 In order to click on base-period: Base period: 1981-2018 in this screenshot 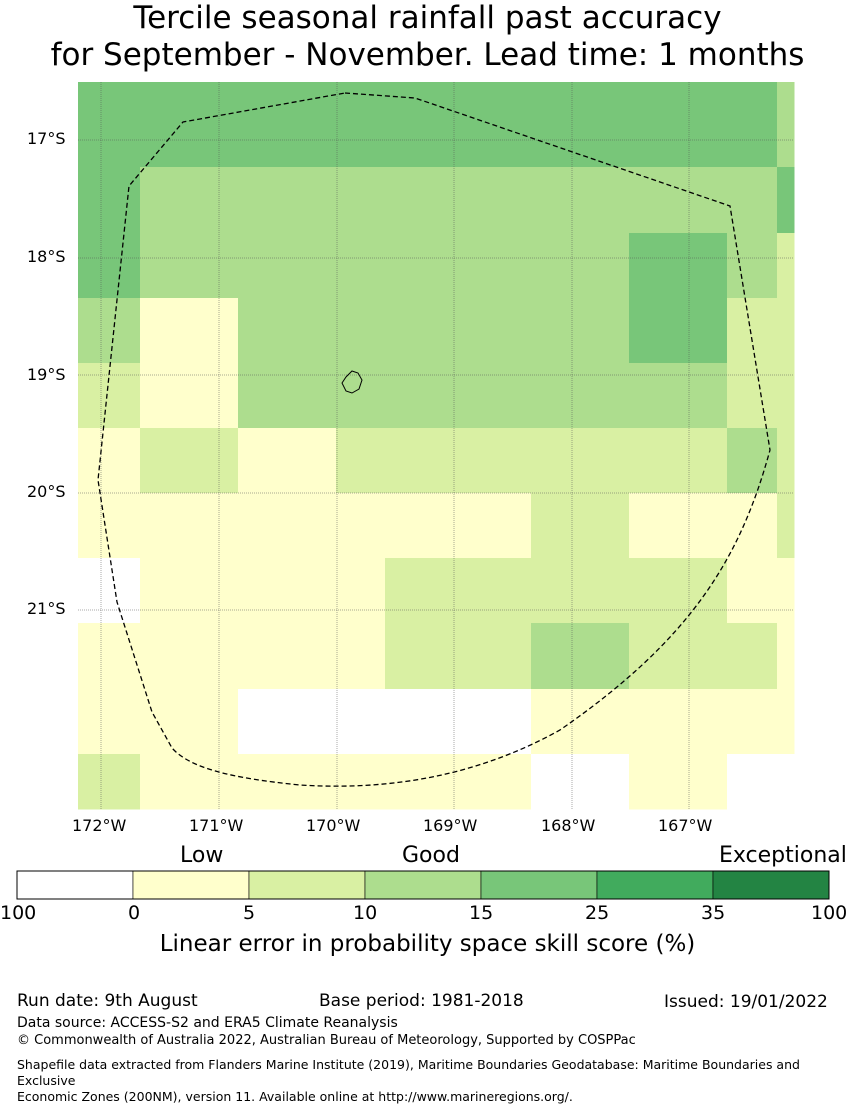, I will do `click(421, 1001)`.